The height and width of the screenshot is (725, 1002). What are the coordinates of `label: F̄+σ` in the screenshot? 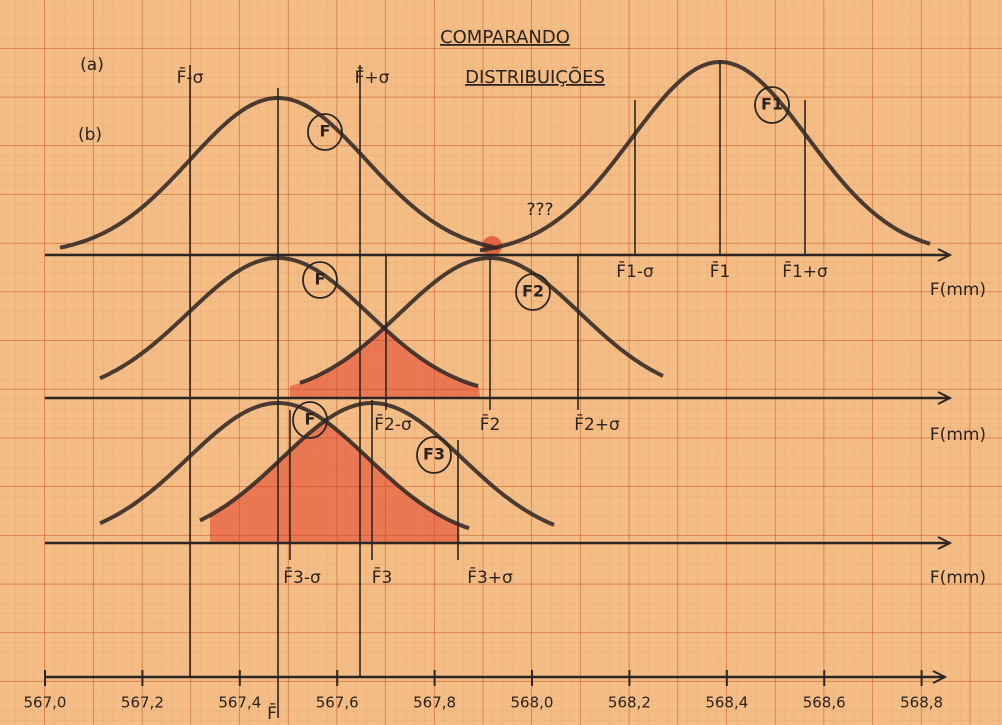 It's located at (372, 77).